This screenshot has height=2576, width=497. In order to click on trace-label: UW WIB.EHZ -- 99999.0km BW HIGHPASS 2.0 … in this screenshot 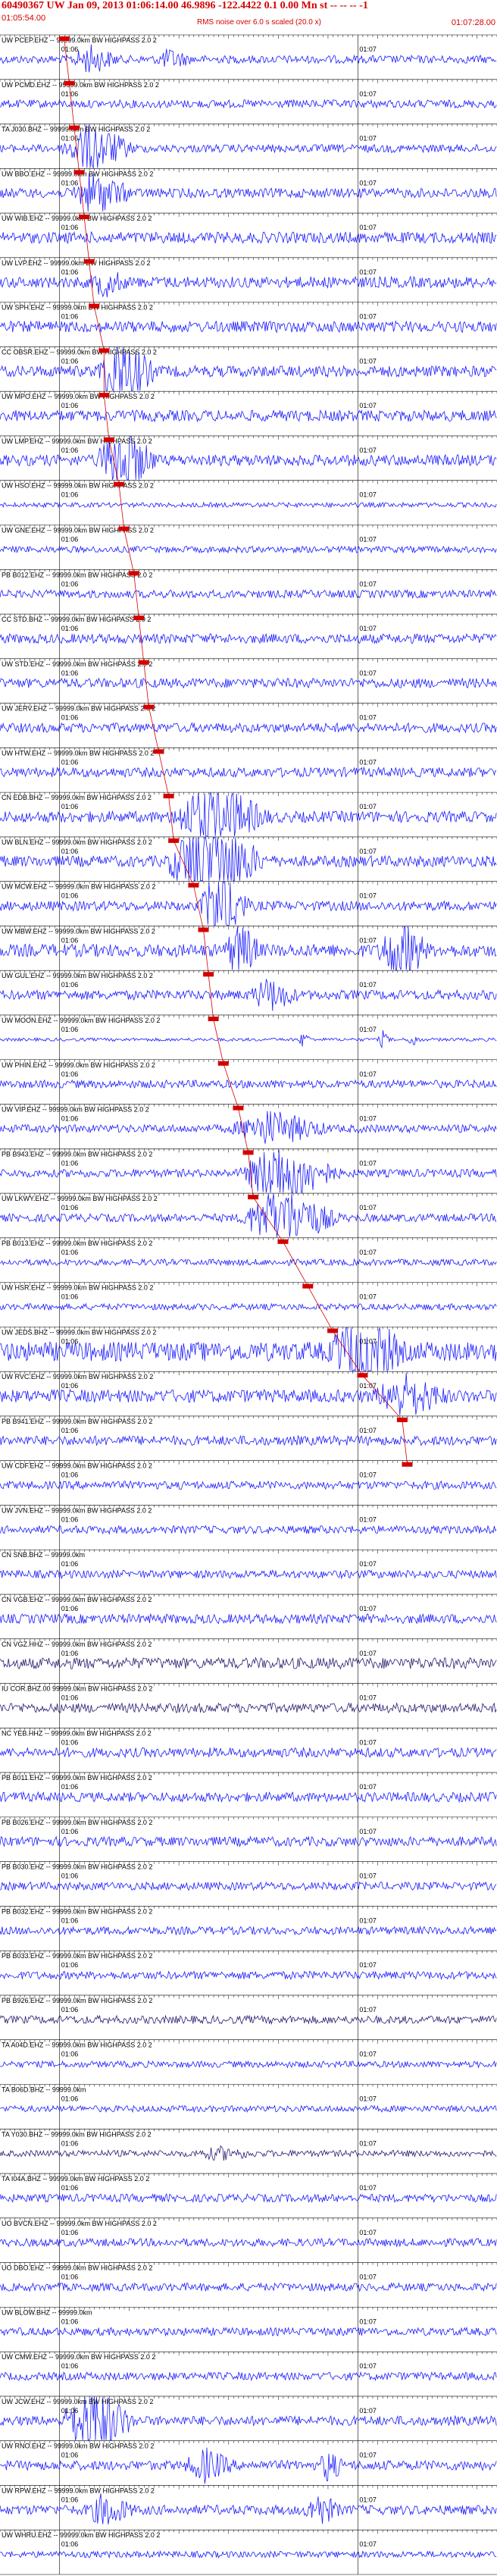, I will do `click(77, 218)`.